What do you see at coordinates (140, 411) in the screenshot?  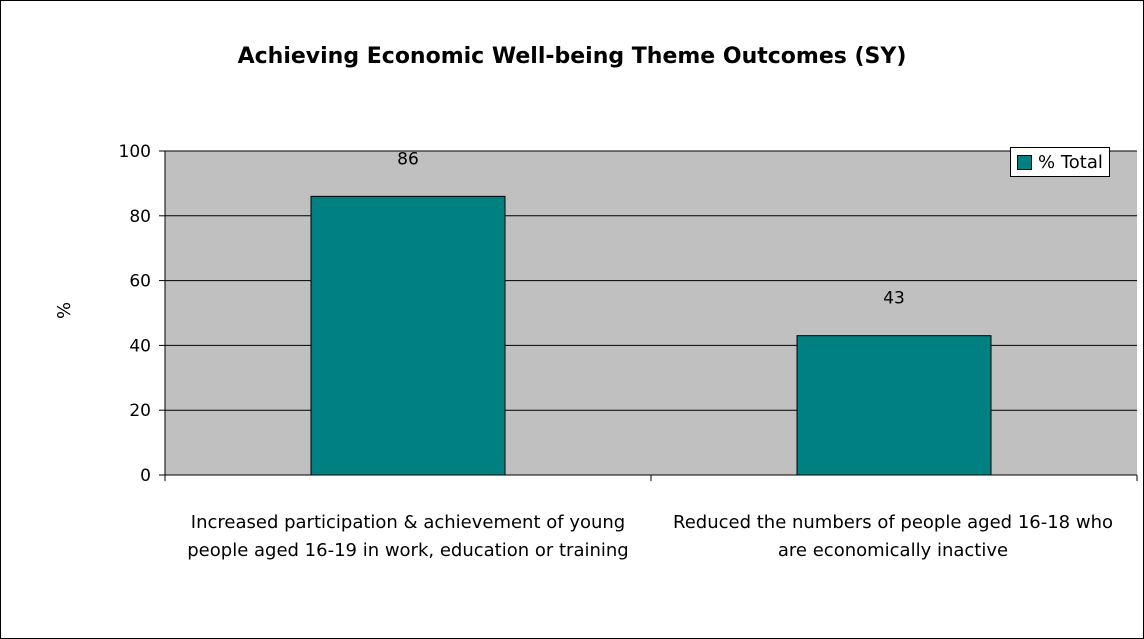 I see `y-tick-label: 20` at bounding box center [140, 411].